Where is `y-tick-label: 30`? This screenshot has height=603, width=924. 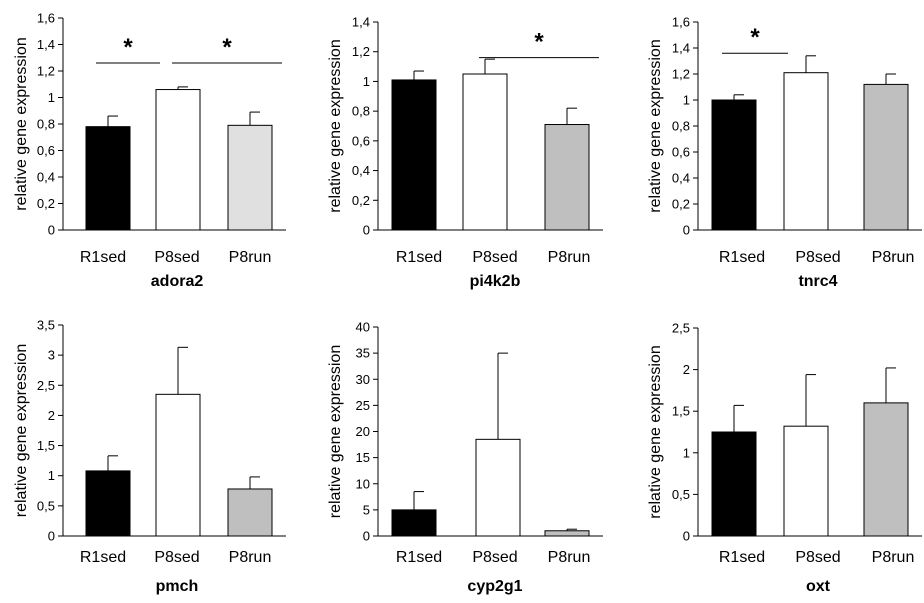
y-tick-label: 30 is located at coordinates (363, 379).